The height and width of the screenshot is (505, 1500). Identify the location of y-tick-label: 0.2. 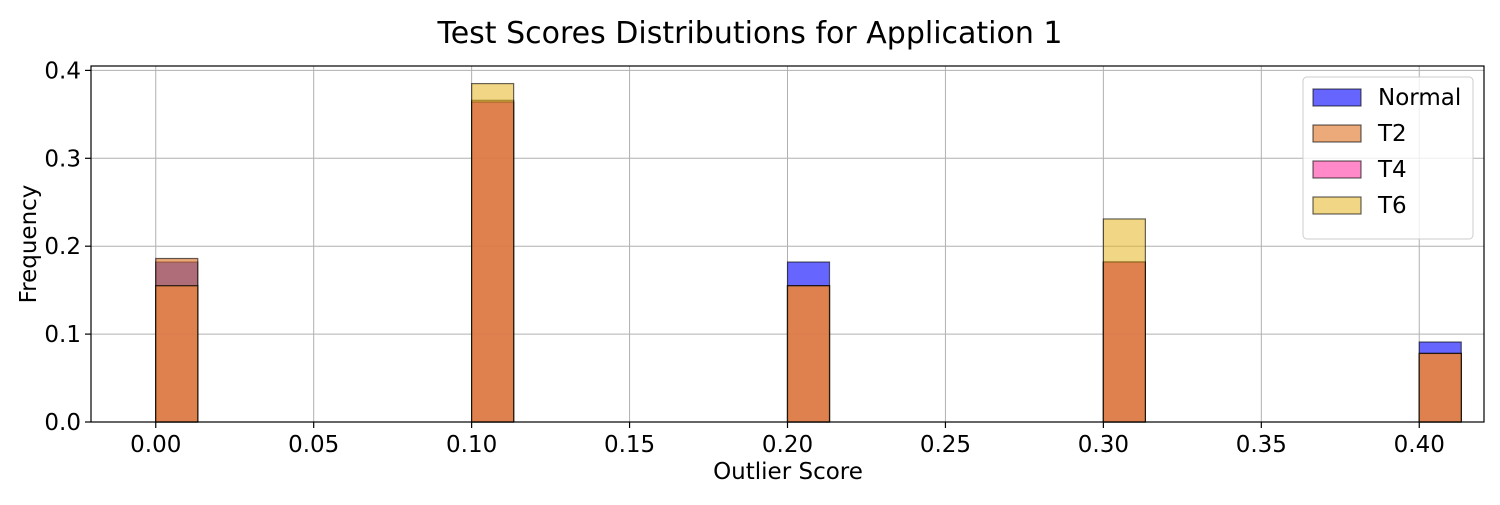
(62, 247).